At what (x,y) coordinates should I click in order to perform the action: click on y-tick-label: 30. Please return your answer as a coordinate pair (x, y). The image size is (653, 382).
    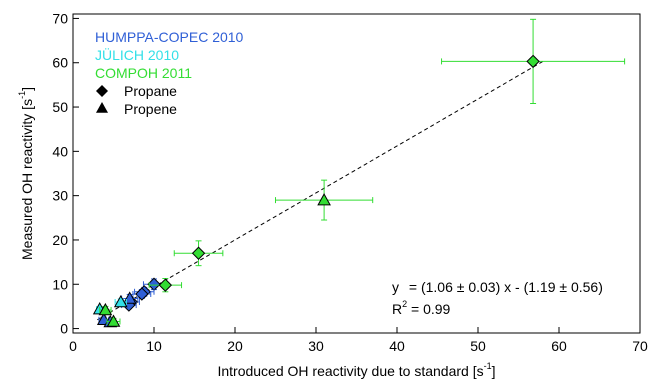
    Looking at the image, I should click on (60, 196).